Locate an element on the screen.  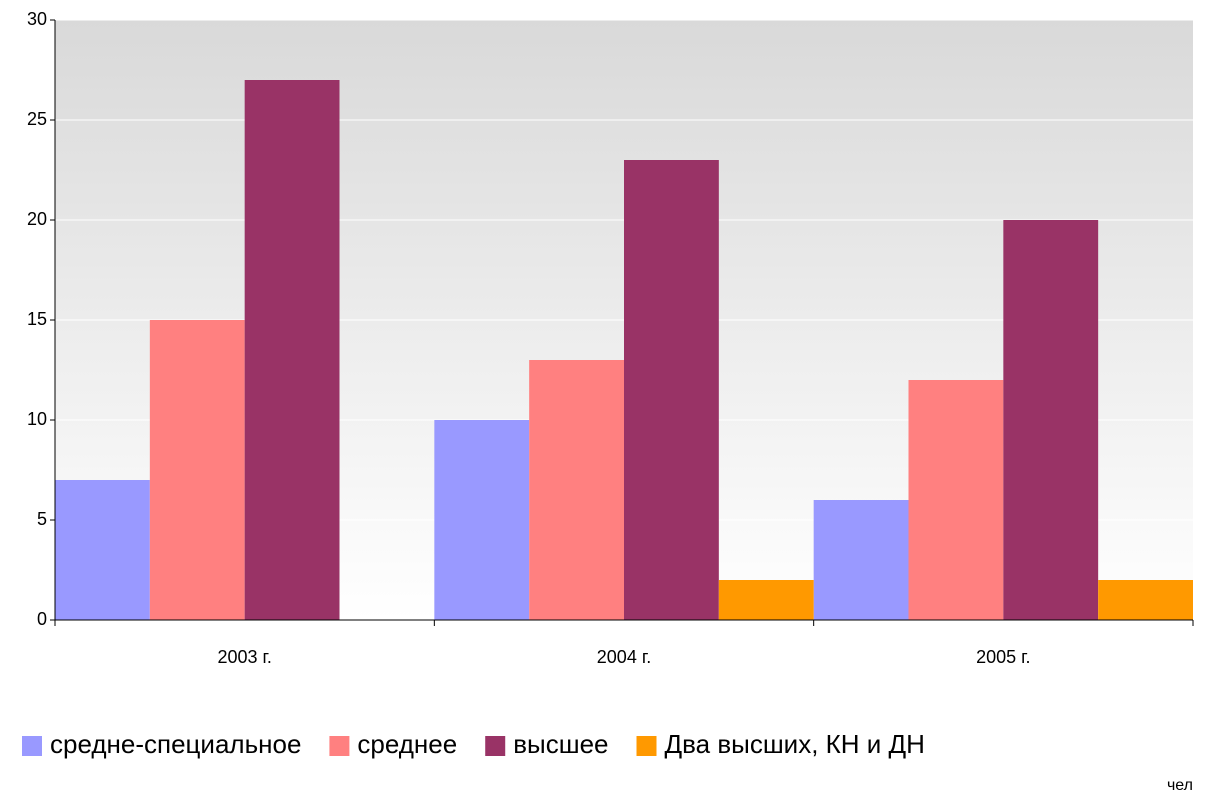
x-tick-label: 2004 г. is located at coordinates (624, 657).